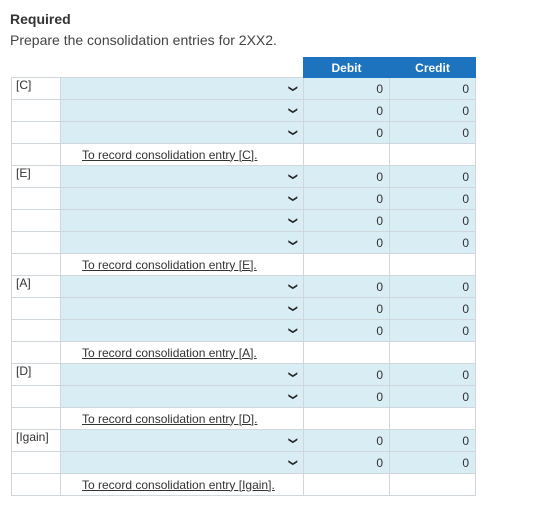 Image resolution: width=542 pixels, height=521 pixels. Describe the element at coordinates (182, 264) in the screenshot. I see `memo-cell: To record consolidation entry [E].` at that location.